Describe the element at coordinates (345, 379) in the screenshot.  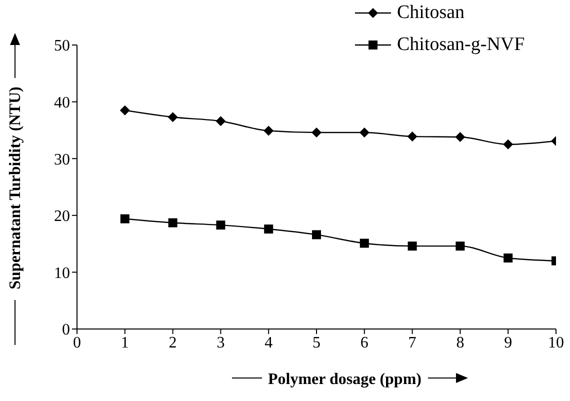
I see `x-axis-title: Polymer dosage (ppm)` at that location.